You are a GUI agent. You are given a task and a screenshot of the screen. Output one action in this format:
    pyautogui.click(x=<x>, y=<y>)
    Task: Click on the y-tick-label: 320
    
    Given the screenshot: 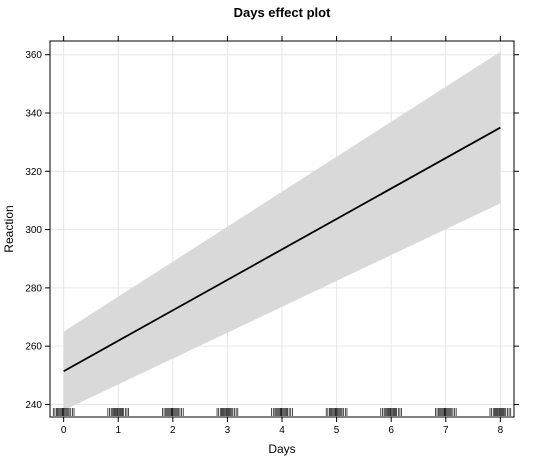 What is the action you would take?
    pyautogui.click(x=33, y=172)
    